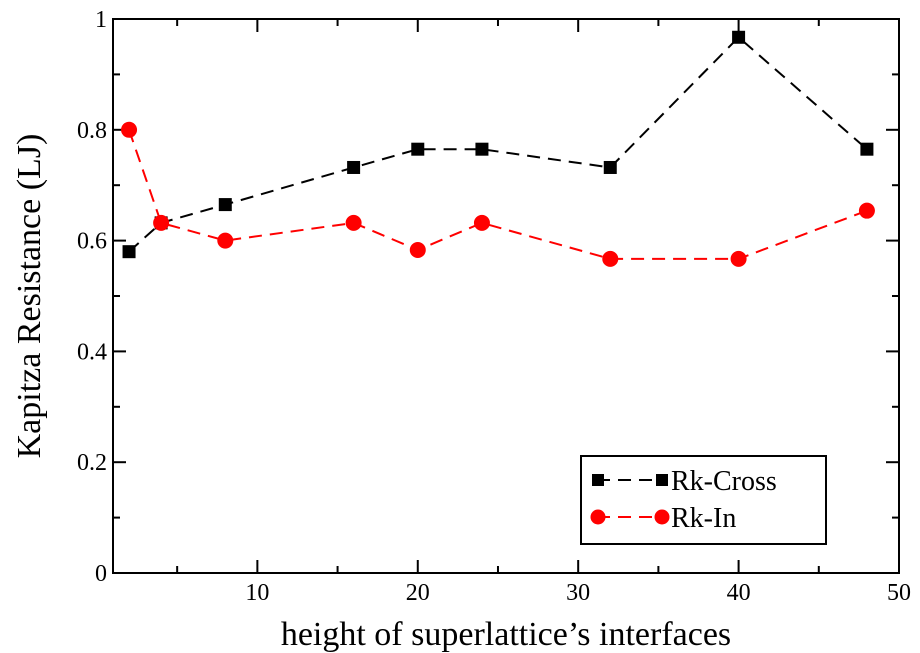 The height and width of the screenshot is (653, 920). I want to click on x-tick-label: 20, so click(418, 593).